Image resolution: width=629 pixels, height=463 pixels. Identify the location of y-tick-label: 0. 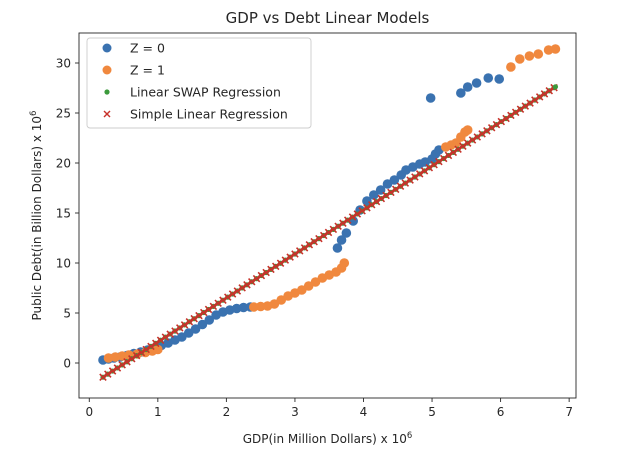
(67, 363).